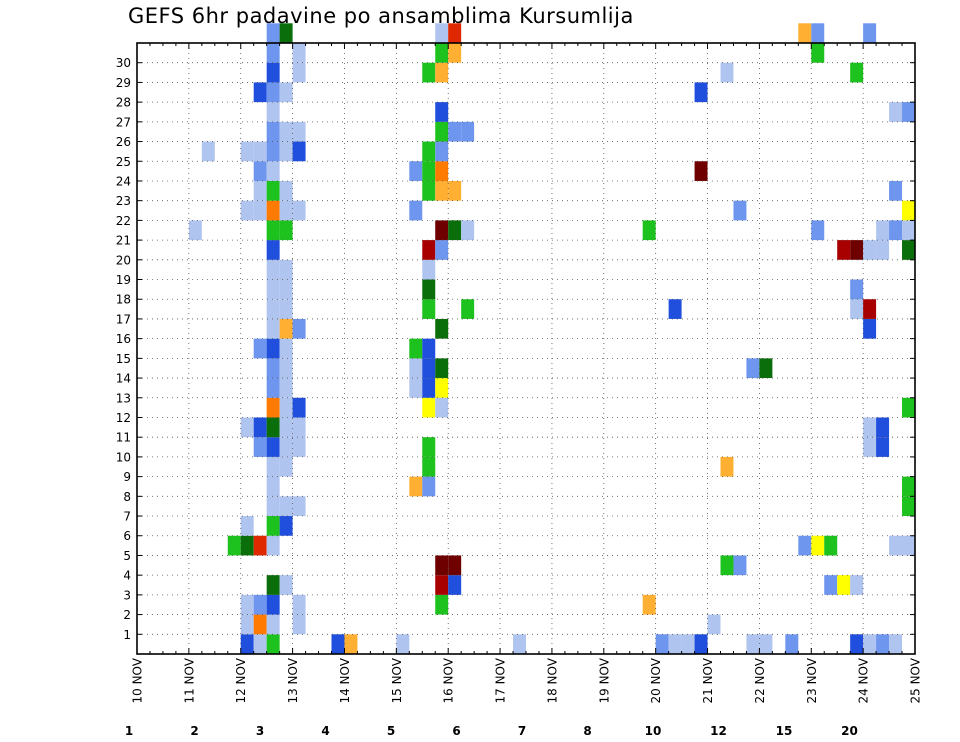 The width and height of the screenshot is (960, 742). Describe the element at coordinates (123, 63) in the screenshot. I see `y-tick-label: 30` at that location.